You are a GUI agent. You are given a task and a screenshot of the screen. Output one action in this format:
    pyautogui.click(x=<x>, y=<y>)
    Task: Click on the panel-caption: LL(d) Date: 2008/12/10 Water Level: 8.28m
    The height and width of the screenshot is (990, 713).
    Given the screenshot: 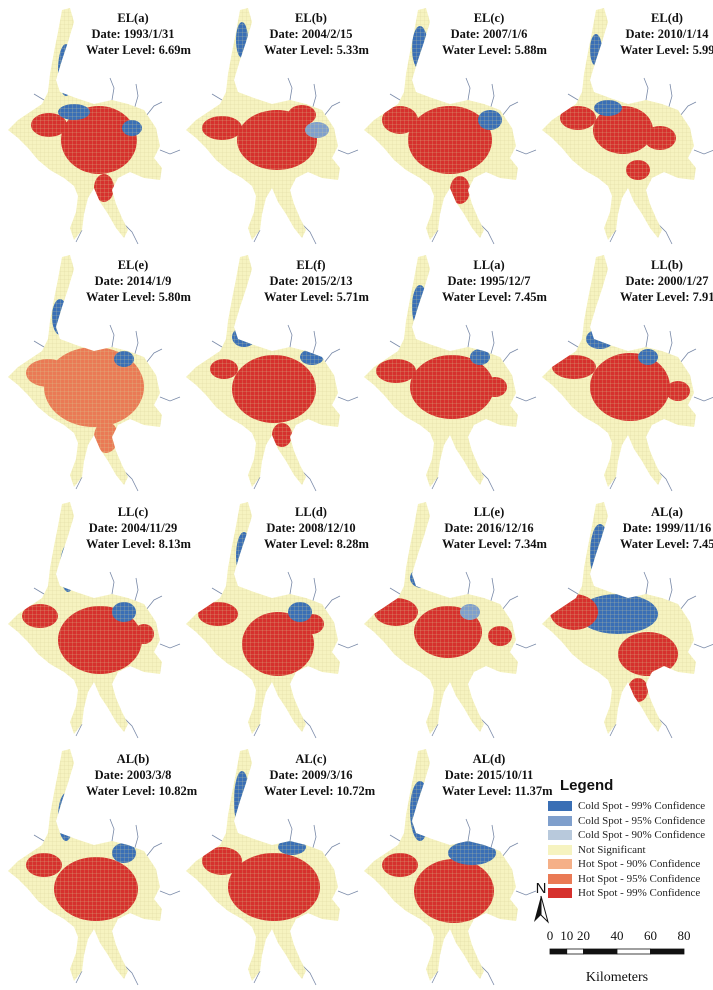 What is the action you would take?
    pyautogui.click(x=316, y=528)
    